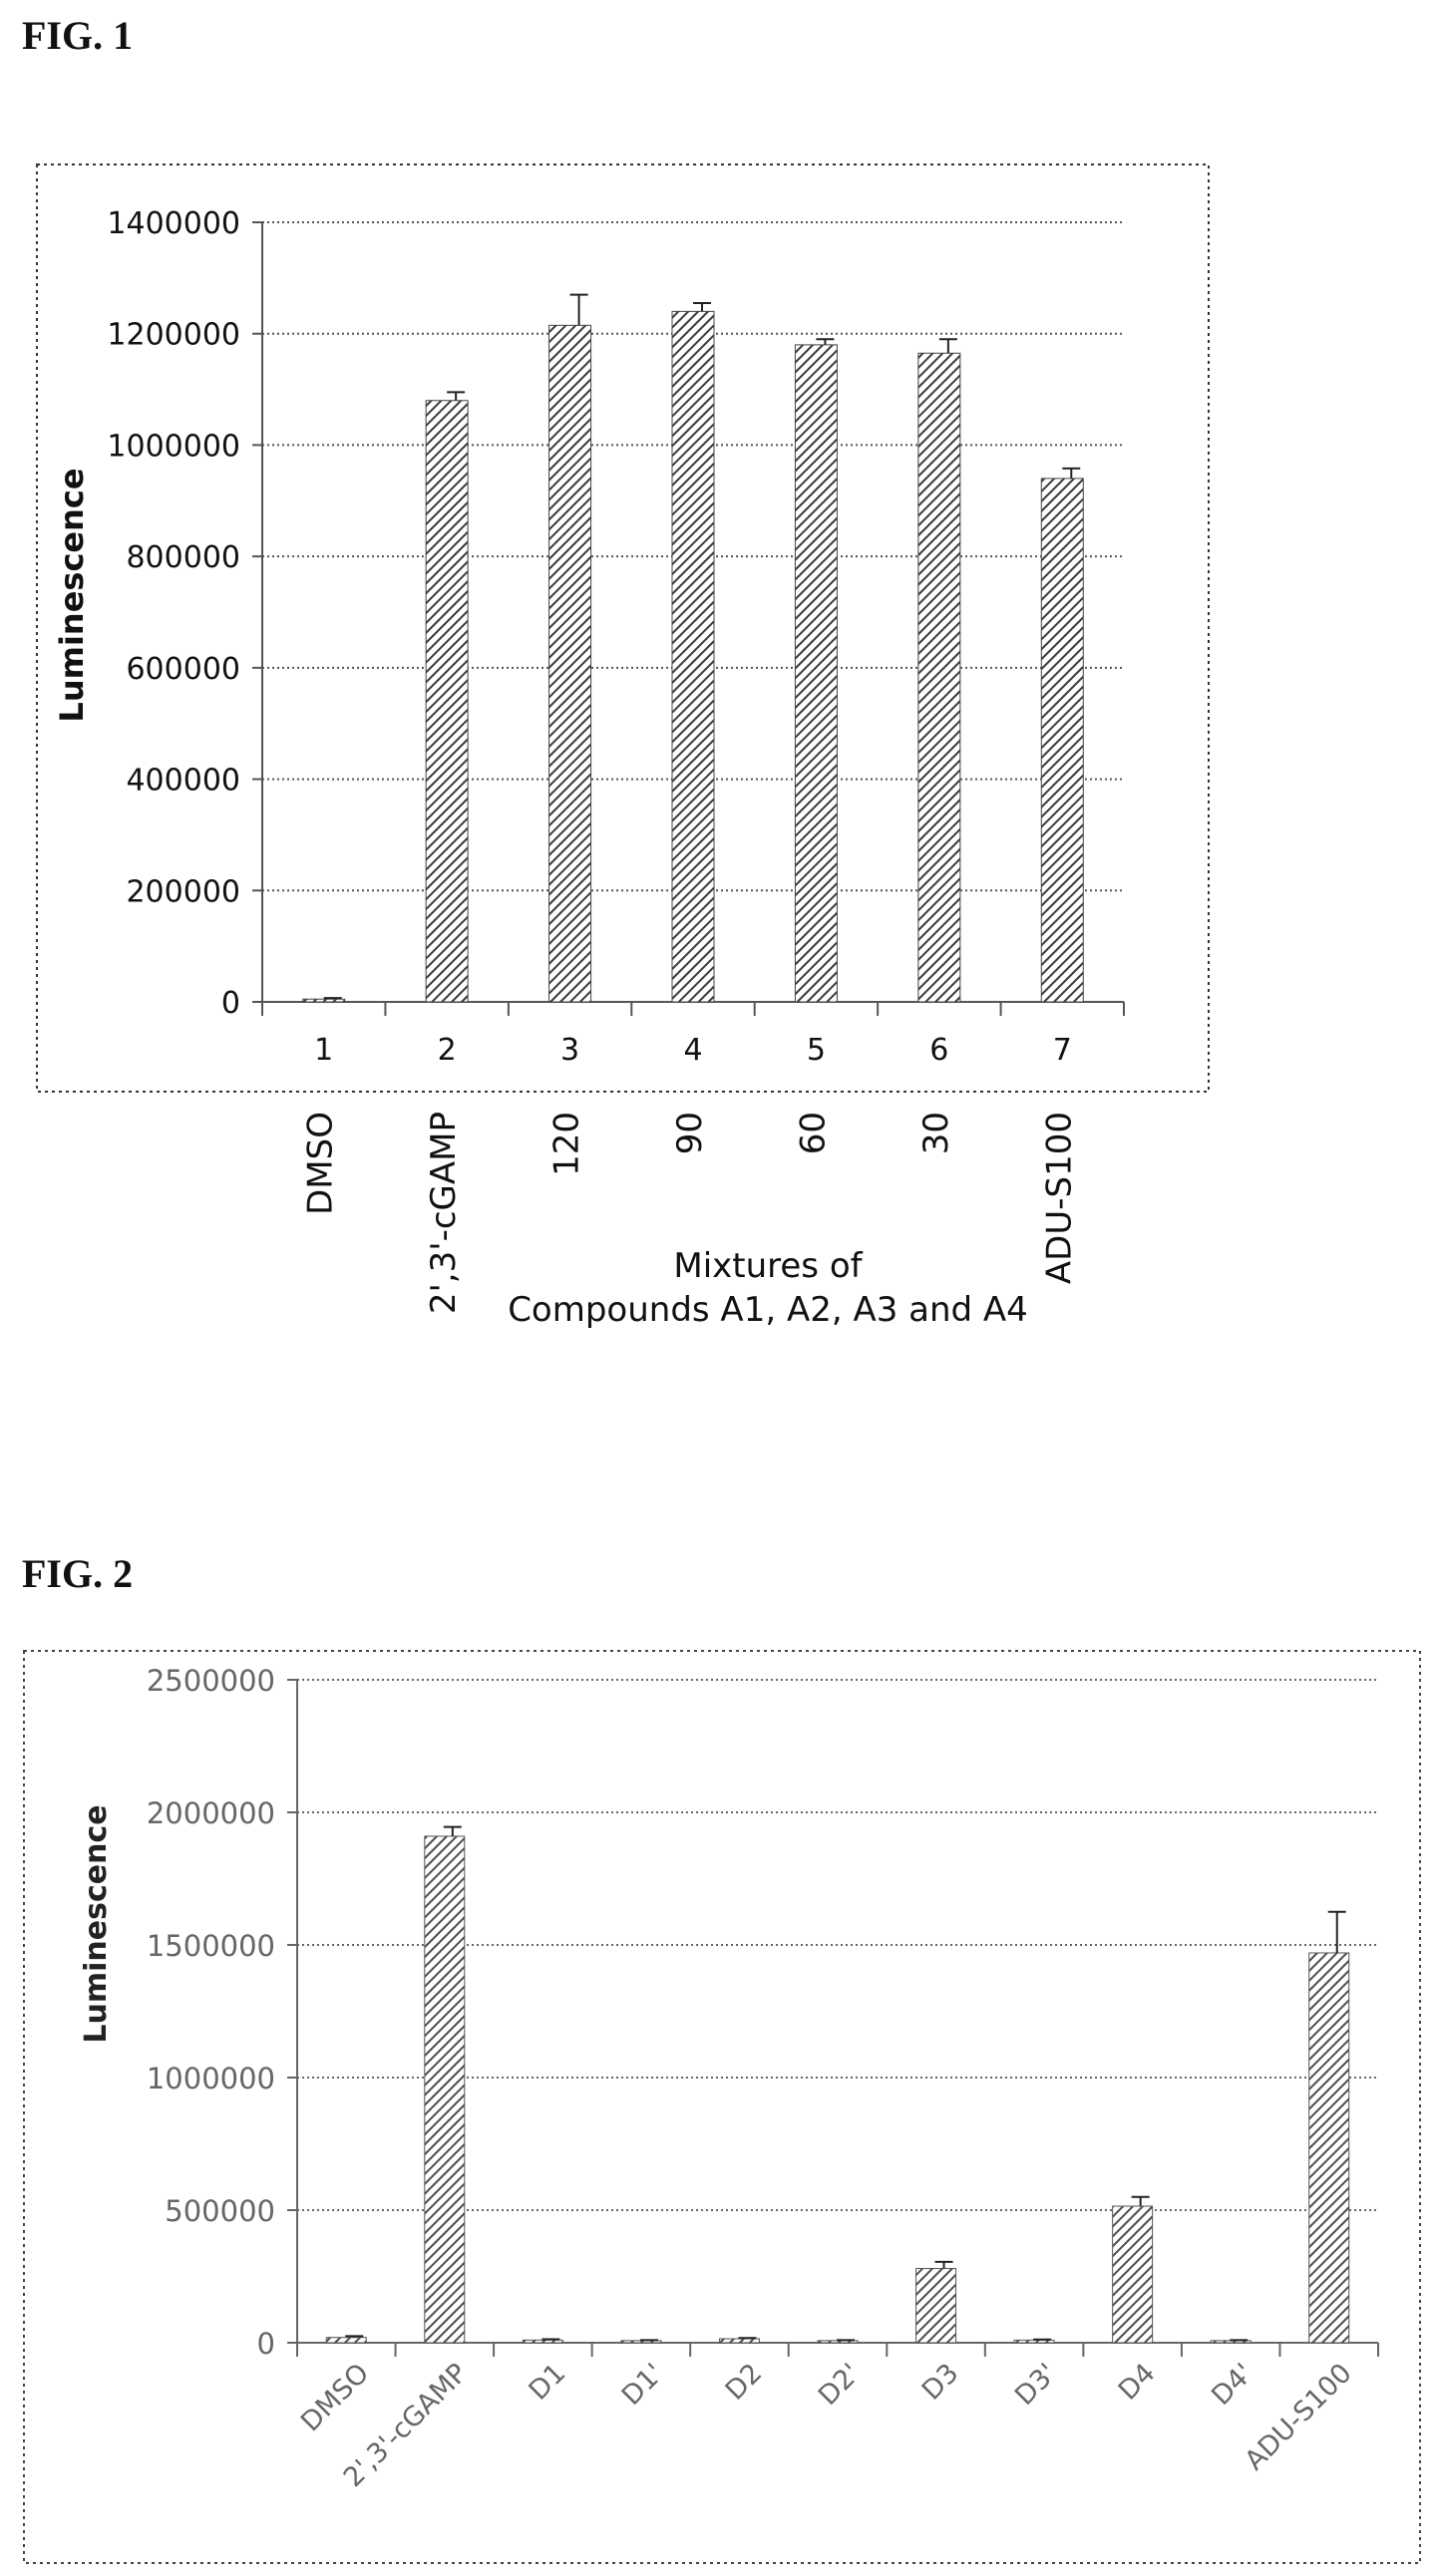 Image resolution: width=1439 pixels, height=2576 pixels. I want to click on y-tick-label: 400000, so click(183, 781).